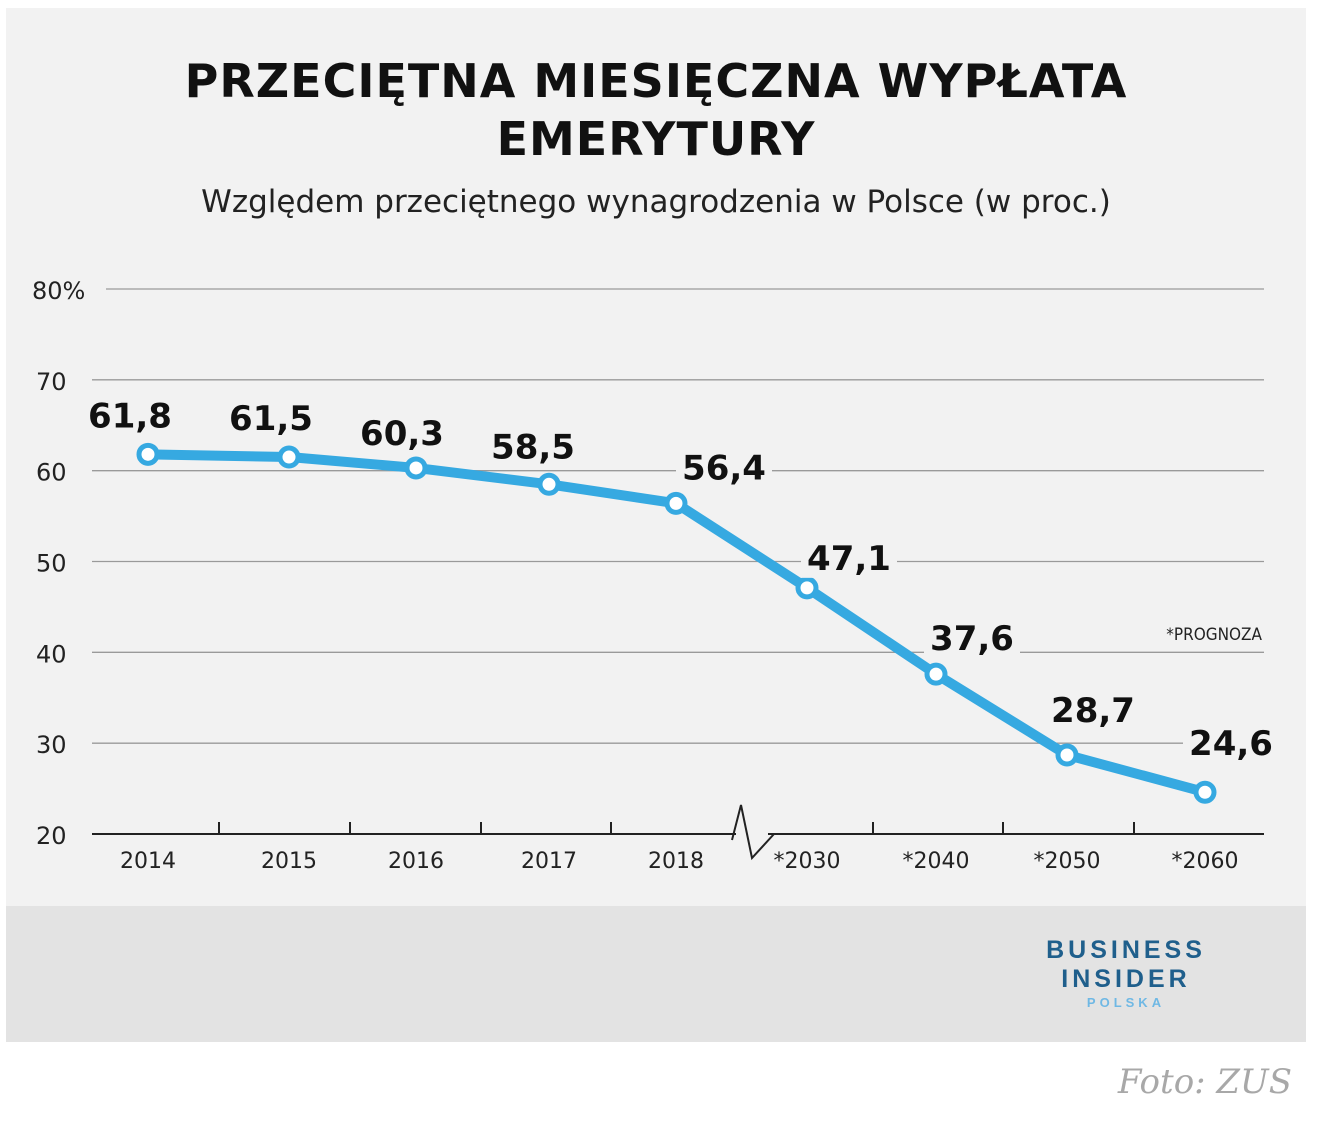 Image resolution: width=1318 pixels, height=1124 pixels. I want to click on y-tick-label-50: 50, so click(51, 564).